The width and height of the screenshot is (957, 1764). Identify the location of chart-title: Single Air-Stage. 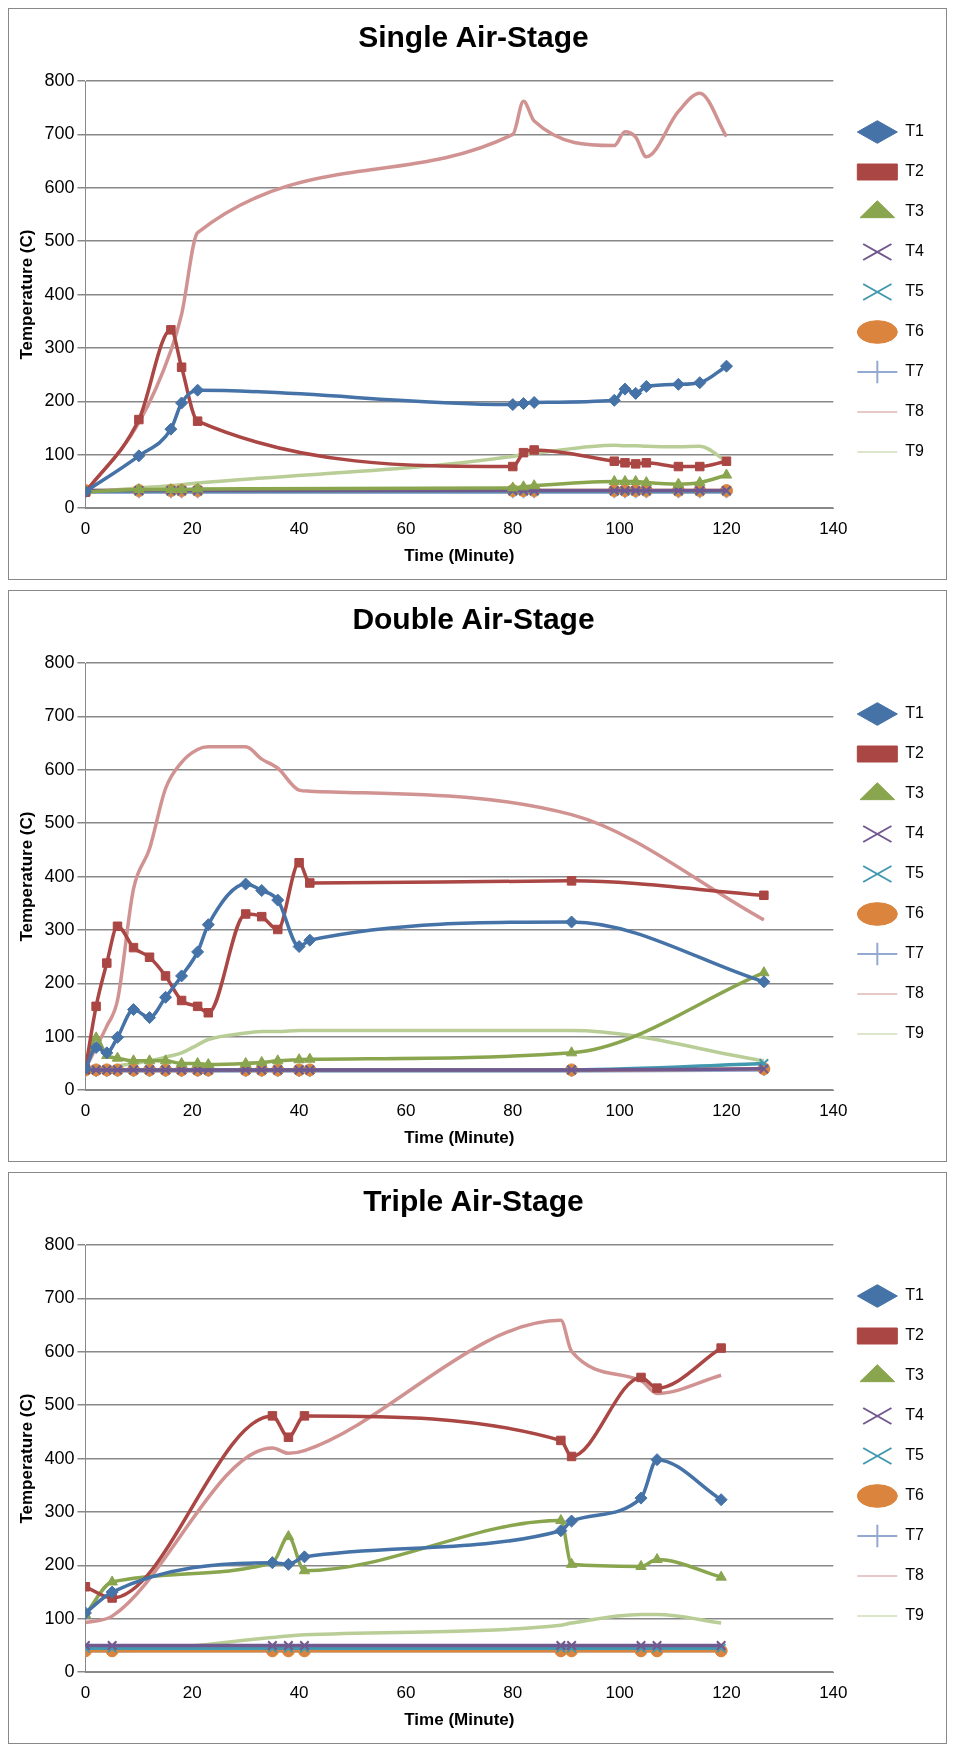
(473, 37).